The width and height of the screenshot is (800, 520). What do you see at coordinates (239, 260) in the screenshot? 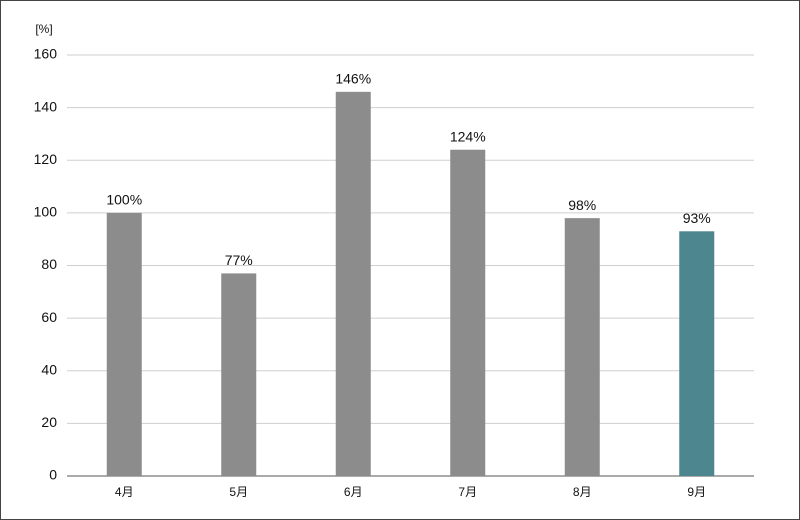
I see `value-label: 77%` at bounding box center [239, 260].